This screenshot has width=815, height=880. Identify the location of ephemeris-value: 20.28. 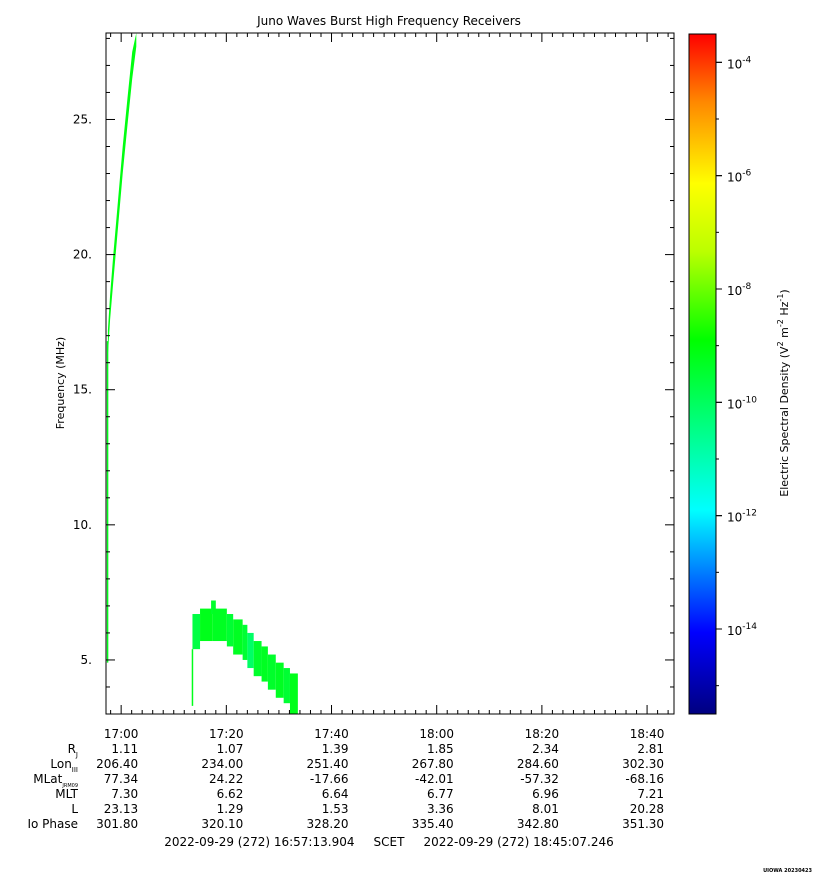
(647, 809).